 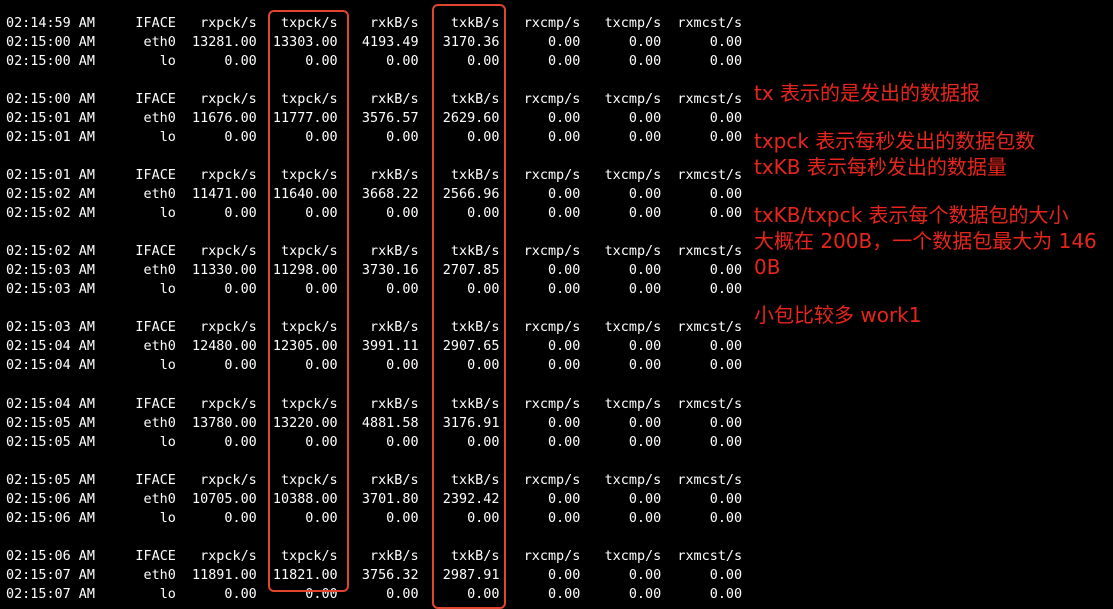 I want to click on cell: 13220.00, so click(x=305, y=423).